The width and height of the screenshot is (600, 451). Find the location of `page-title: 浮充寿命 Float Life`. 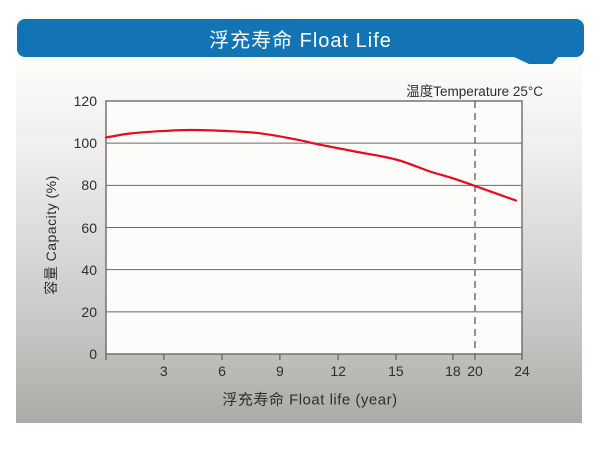

page-title: 浮充寿命 Float Life is located at coordinates (300, 40).